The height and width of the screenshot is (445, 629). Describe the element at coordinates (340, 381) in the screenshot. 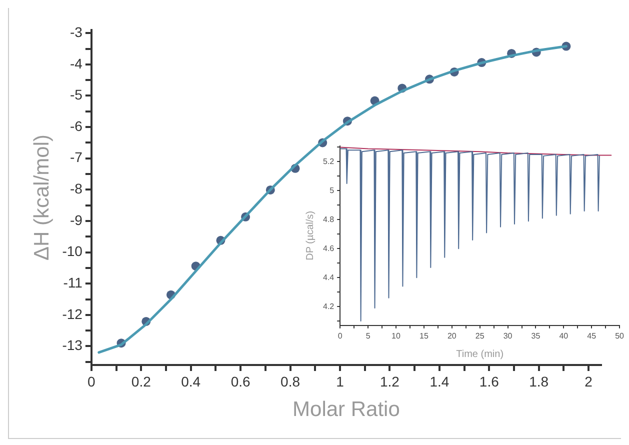

I see `x-tick-label: 1` at that location.